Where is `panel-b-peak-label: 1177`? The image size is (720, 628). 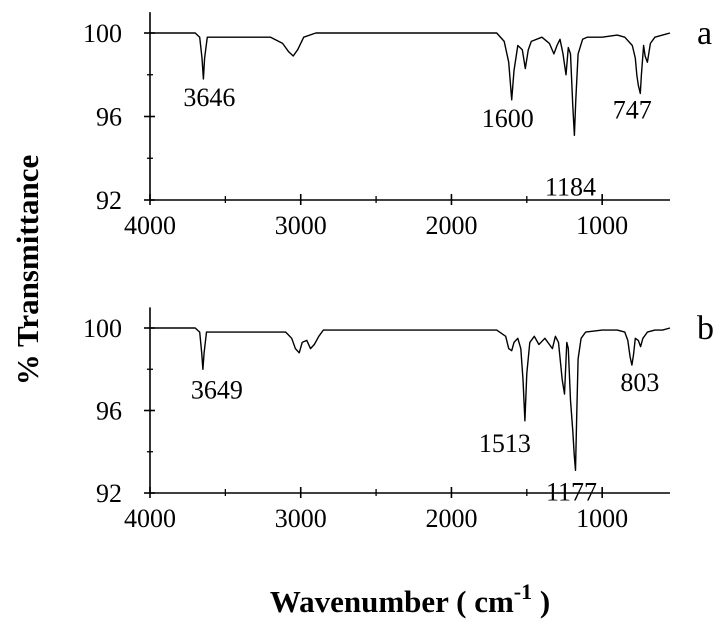
panel-b-peak-label: 1177 is located at coordinates (571, 491).